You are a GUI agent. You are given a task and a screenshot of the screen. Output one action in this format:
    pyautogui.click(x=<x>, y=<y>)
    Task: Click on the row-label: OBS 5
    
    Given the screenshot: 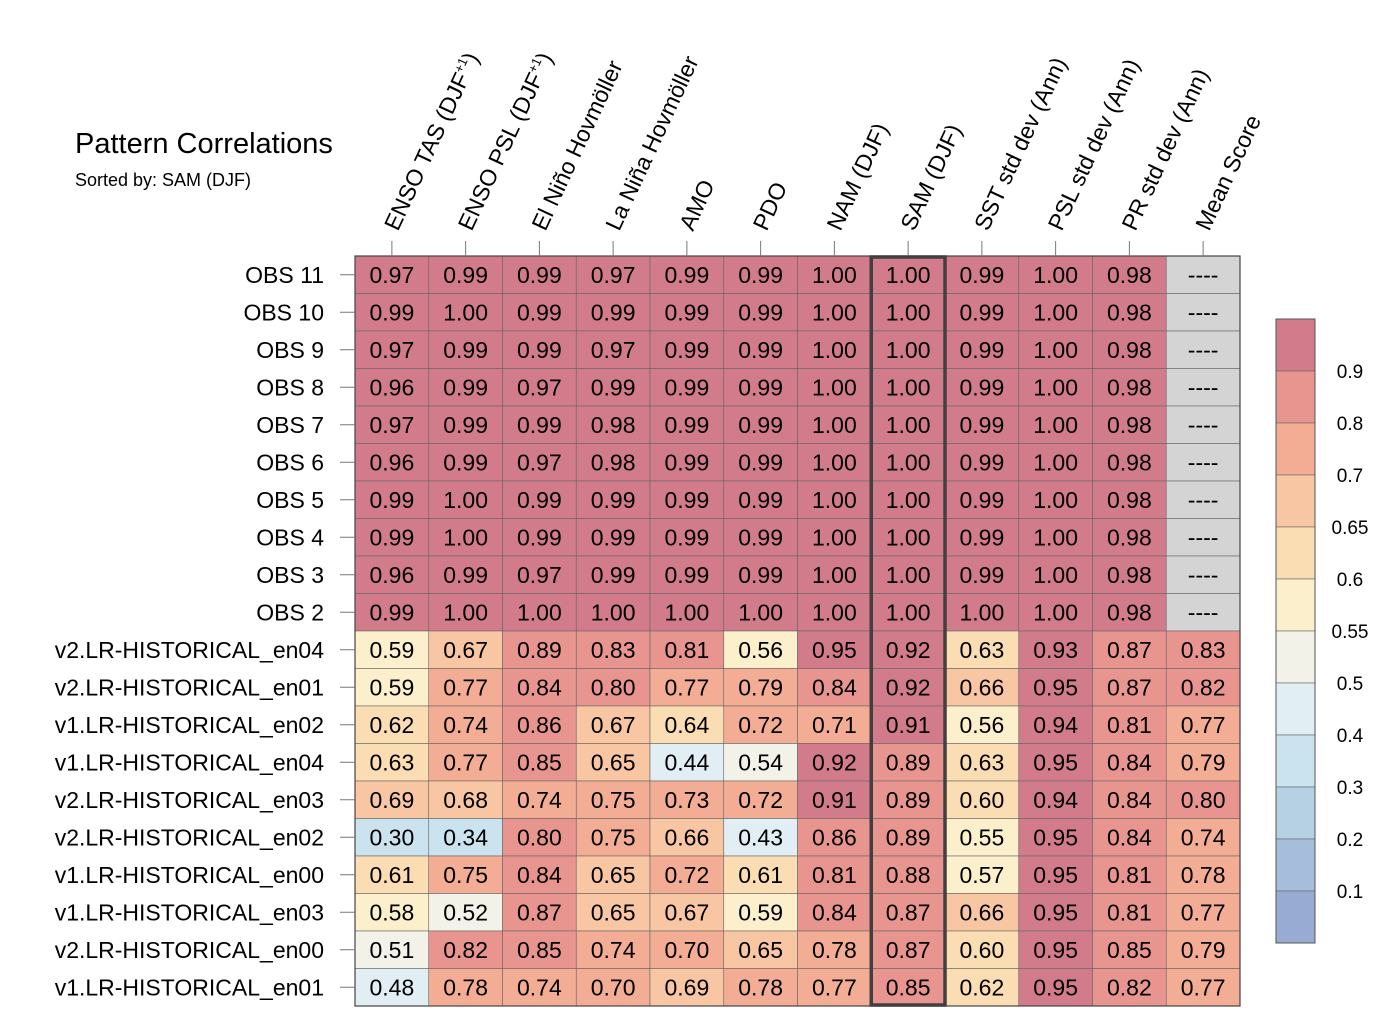 What is the action you would take?
    pyautogui.click(x=290, y=500)
    